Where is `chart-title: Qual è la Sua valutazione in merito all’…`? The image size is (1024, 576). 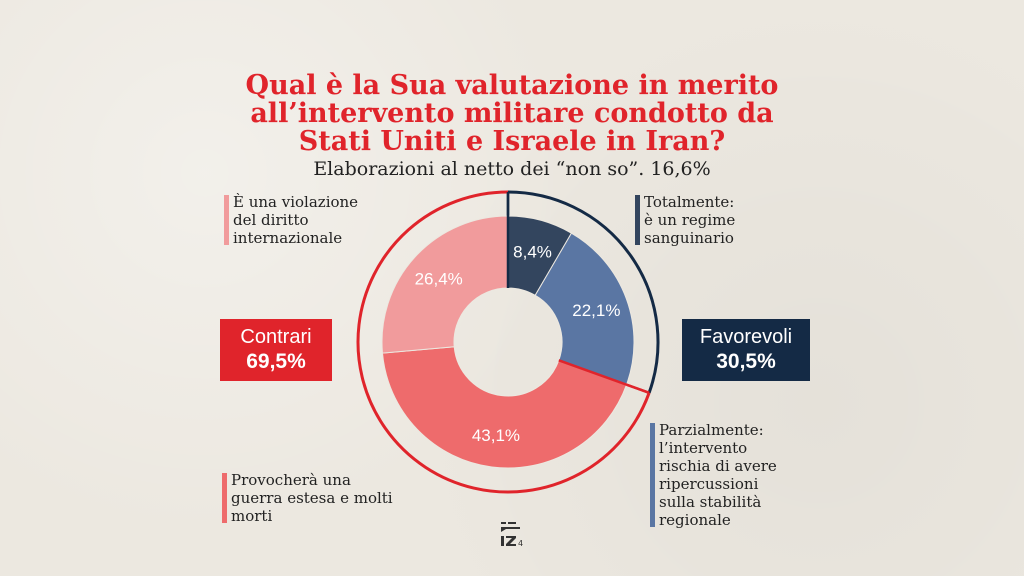
chart-title: Qual è la Sua valutazione in merito all’… is located at coordinates (512, 114).